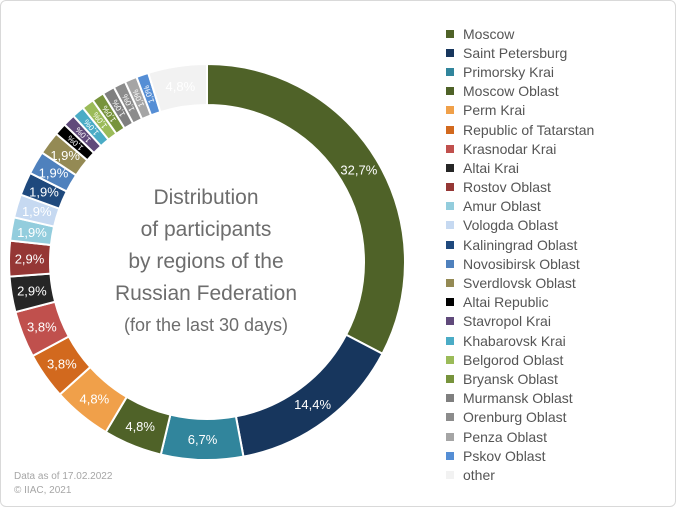 Image resolution: width=676 pixels, height=507 pixels. I want to click on legend-item: Khabarovsk Krai, so click(520, 340).